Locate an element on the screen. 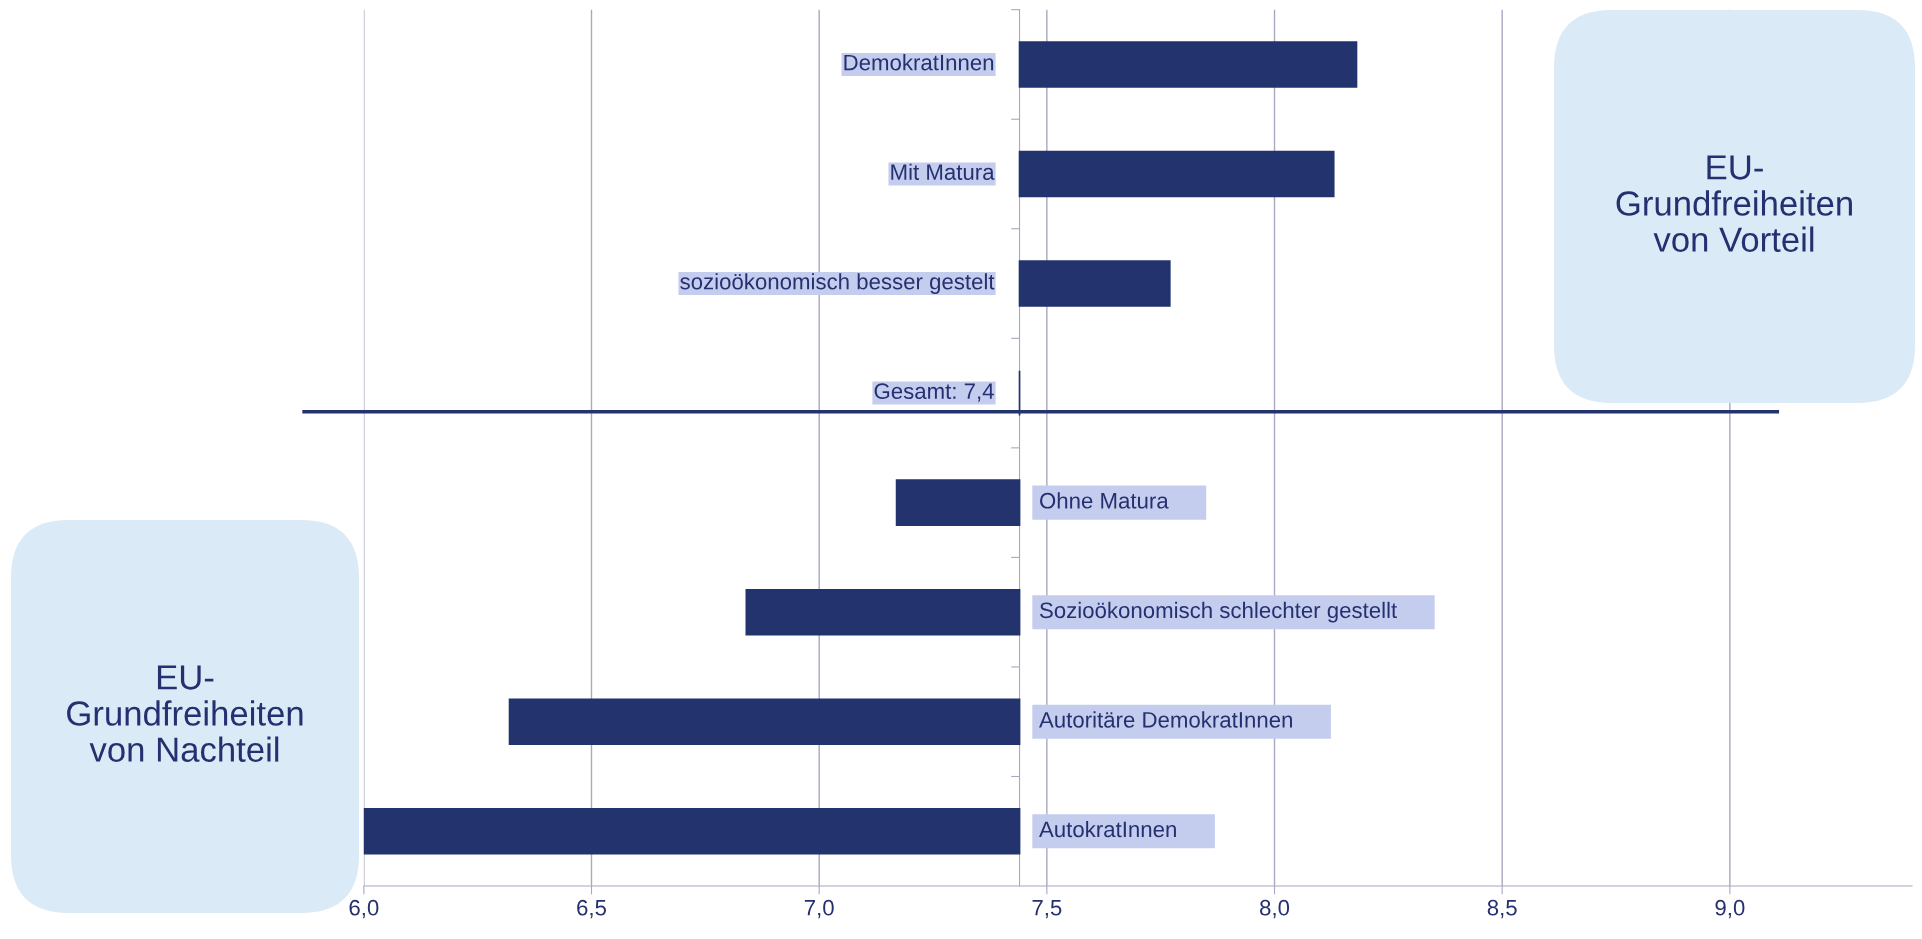 The width and height of the screenshot is (1922, 939). x-tick-label: 7,5 is located at coordinates (1047, 909).